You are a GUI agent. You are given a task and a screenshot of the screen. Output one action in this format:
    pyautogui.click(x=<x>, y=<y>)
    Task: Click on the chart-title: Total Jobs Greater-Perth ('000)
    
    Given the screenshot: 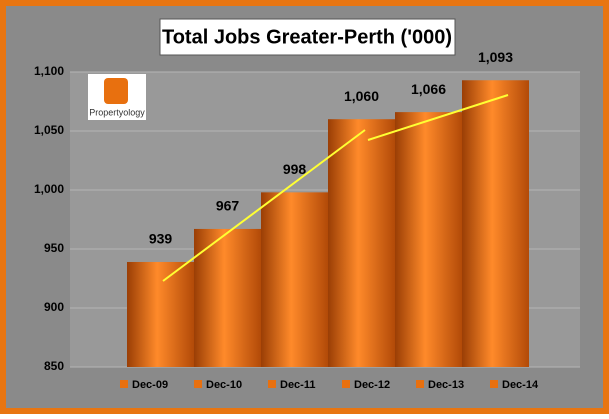 What is the action you would take?
    pyautogui.click(x=307, y=37)
    